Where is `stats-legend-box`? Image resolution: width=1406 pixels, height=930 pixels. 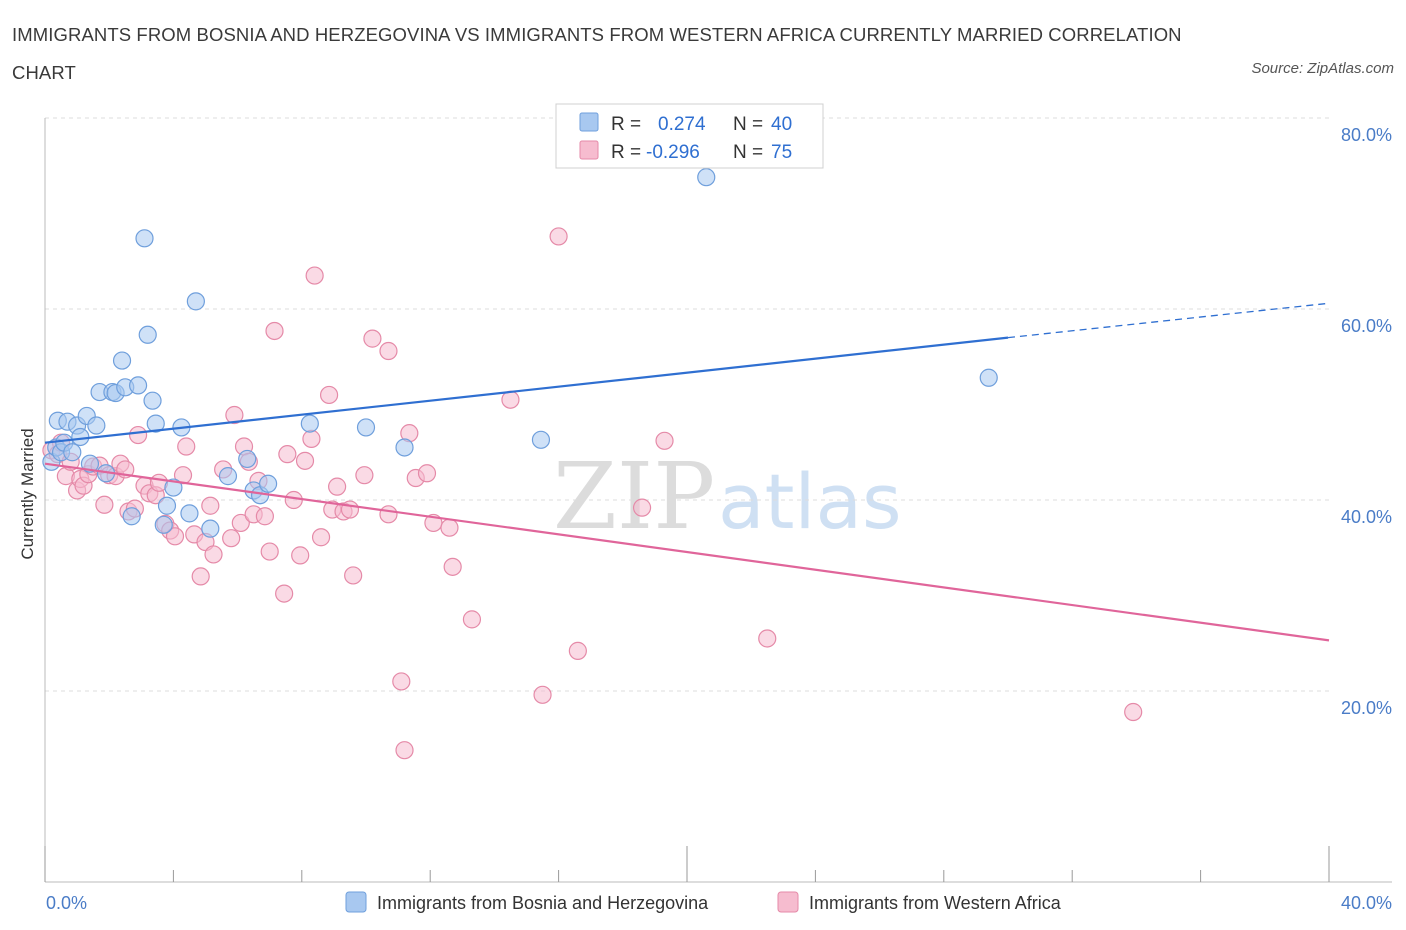
stats-legend-box is located at coordinates (689, 136).